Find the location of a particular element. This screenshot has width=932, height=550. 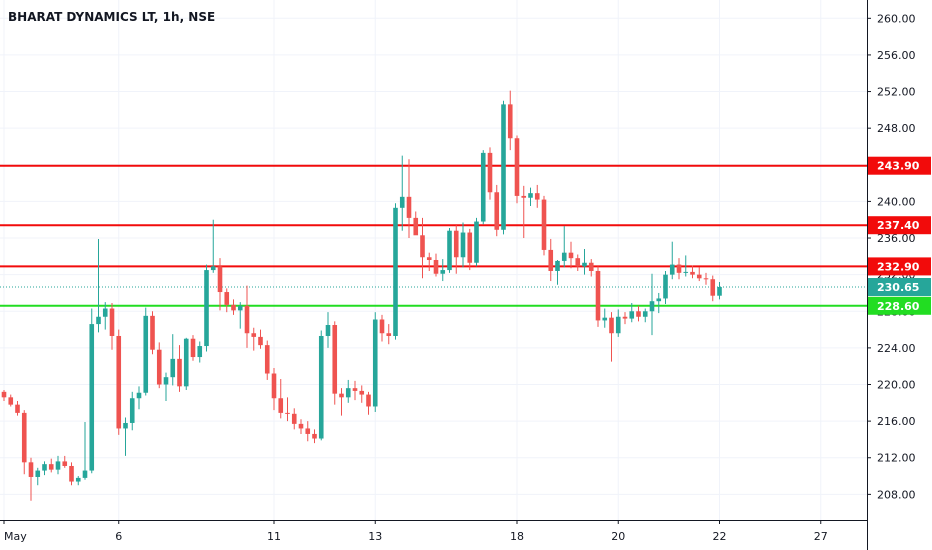

resistance-price-badge-label: 237.40 is located at coordinates (898, 225).